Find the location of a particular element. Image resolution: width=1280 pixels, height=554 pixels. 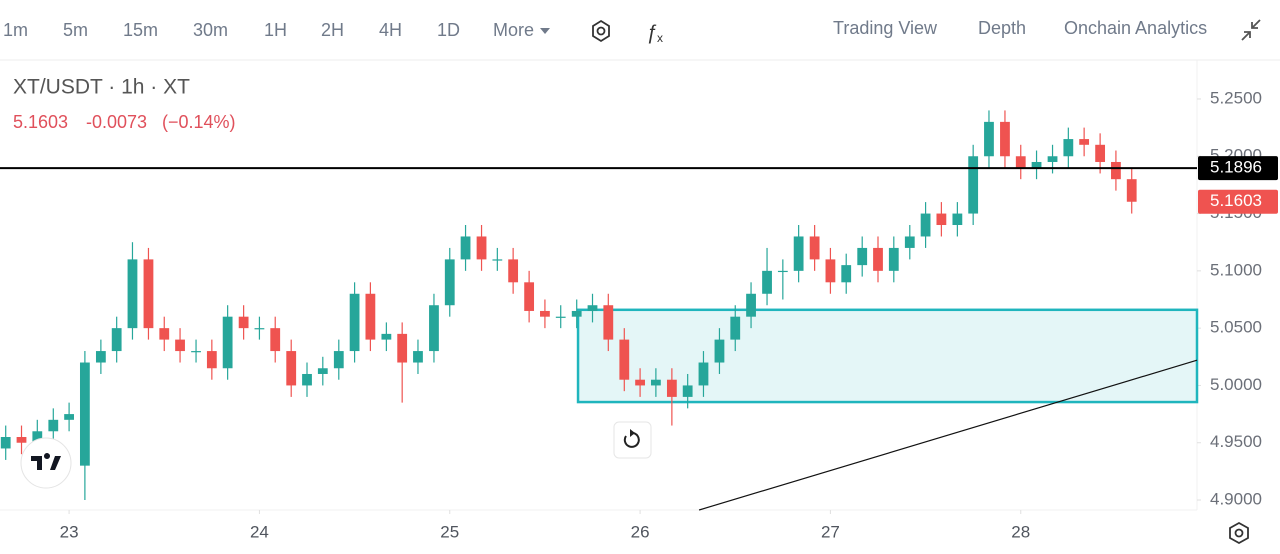

view-tab: Depth is located at coordinates (1002, 28).